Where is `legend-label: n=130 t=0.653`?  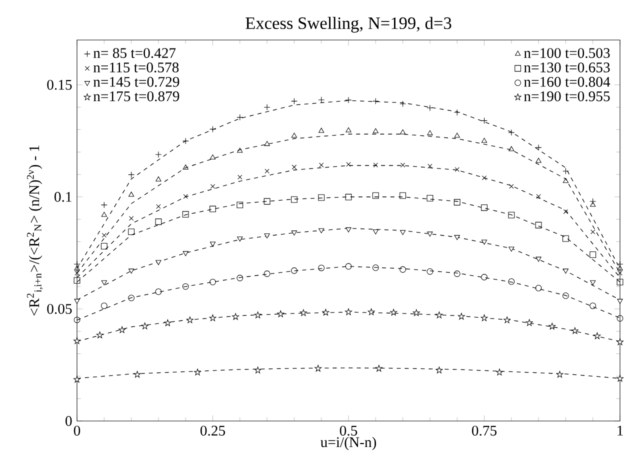 legend-label: n=130 t=0.653 is located at coordinates (567, 67).